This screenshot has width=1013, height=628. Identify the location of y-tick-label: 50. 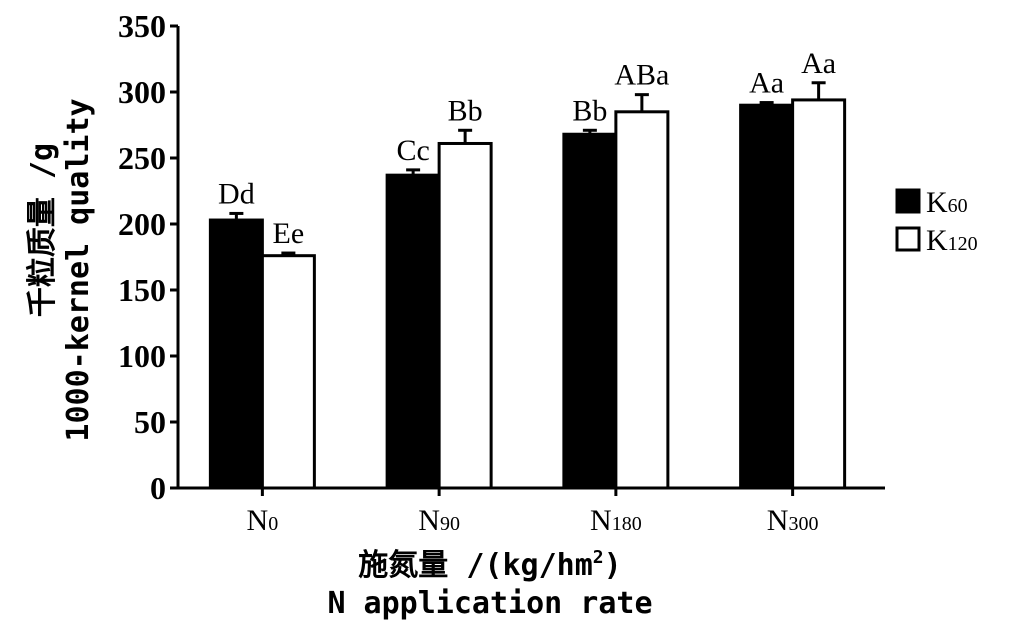
(150, 422).